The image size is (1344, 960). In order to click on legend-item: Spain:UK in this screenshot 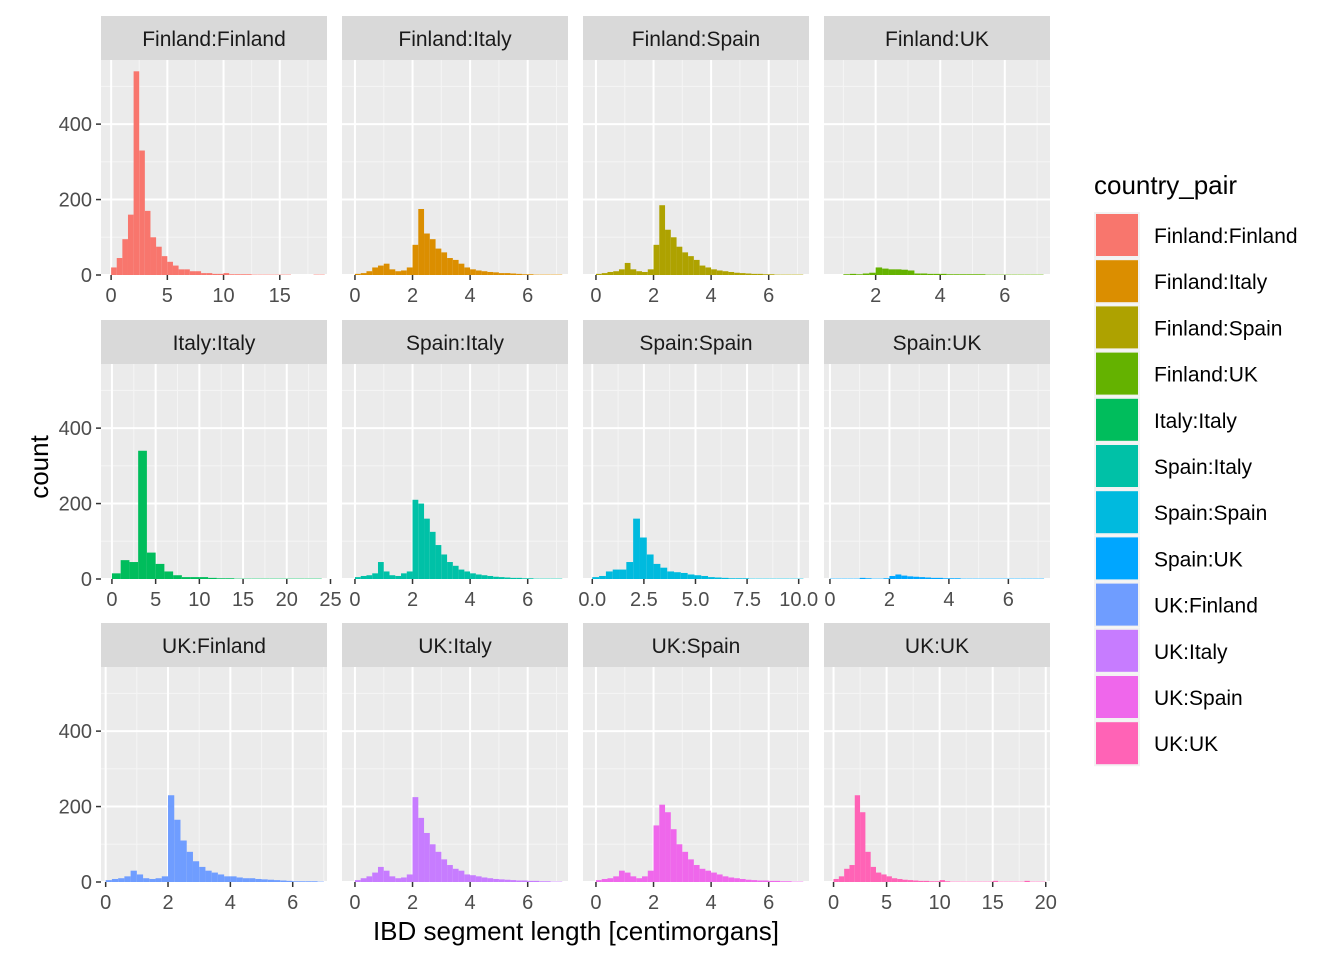, I will do `click(1168, 558)`.